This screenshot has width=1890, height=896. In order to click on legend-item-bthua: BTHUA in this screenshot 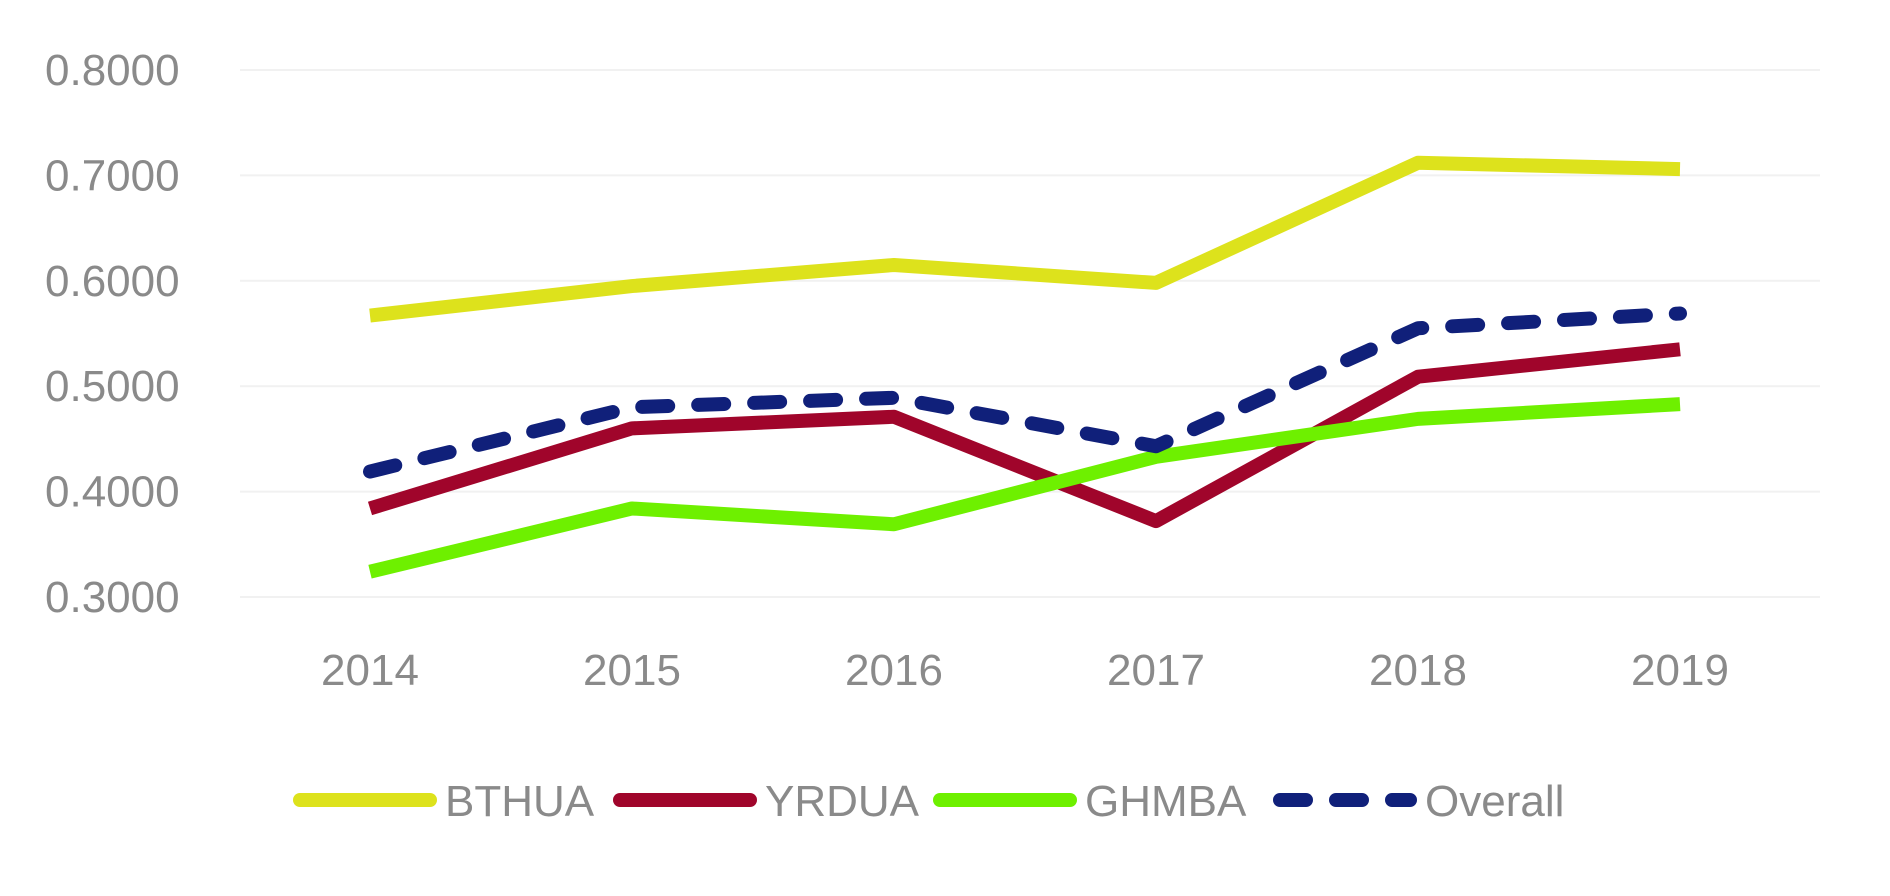, I will do `click(444, 801)`.